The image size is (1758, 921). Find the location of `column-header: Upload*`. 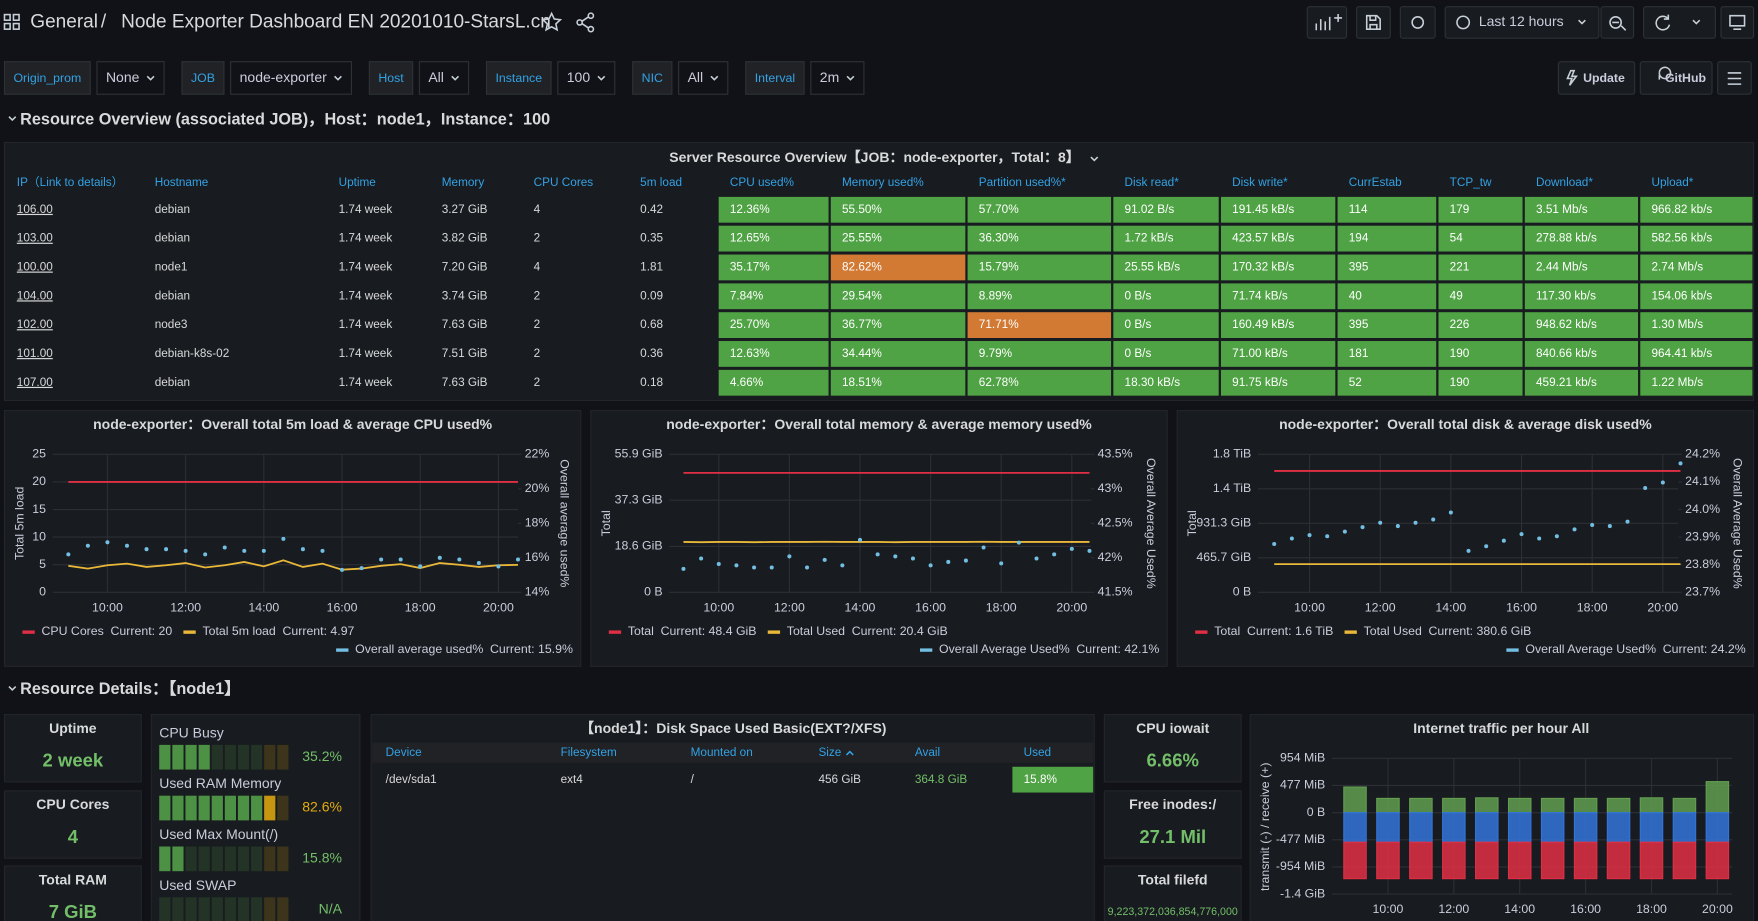

column-header: Upload* is located at coordinates (1672, 182).